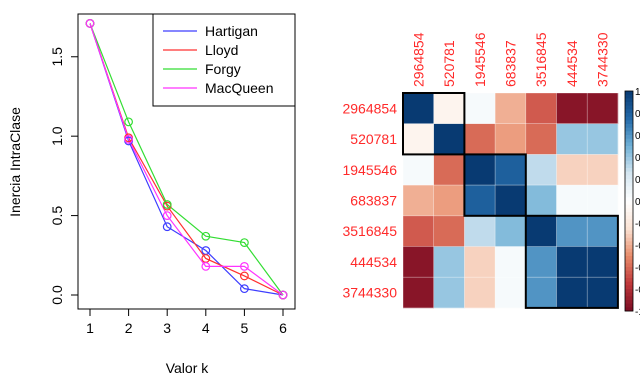  What do you see at coordinates (373, 262) in the screenshot?
I see `row-label: 444534` at bounding box center [373, 262].